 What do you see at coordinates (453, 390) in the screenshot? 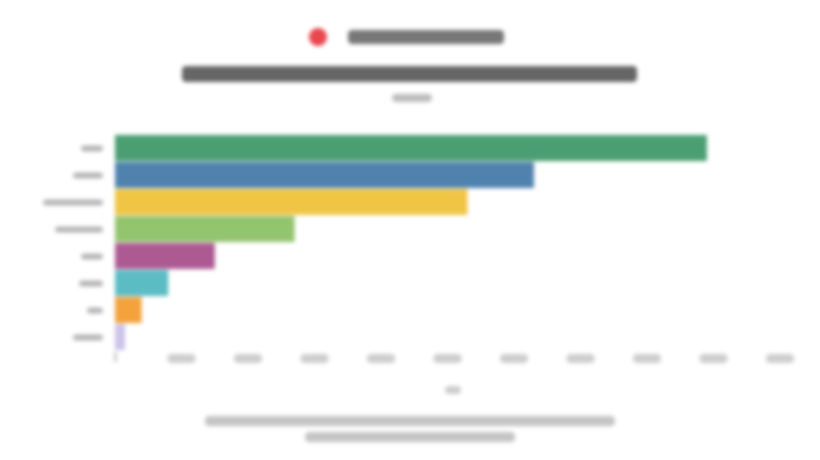
I see `x-axis-label` at bounding box center [453, 390].